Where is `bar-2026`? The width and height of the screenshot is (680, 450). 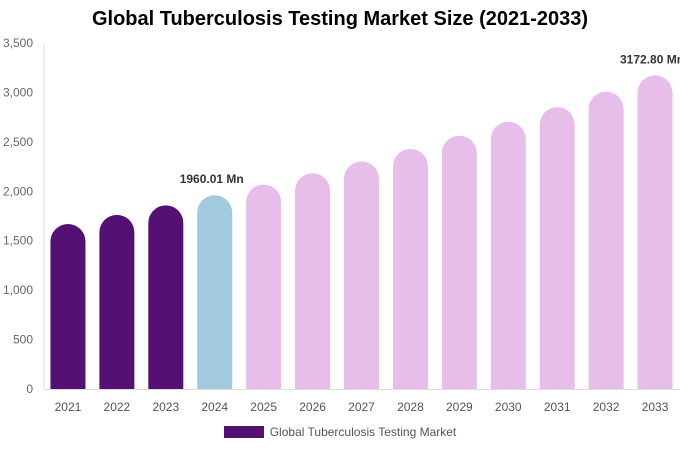
bar-2026 is located at coordinates (313, 281).